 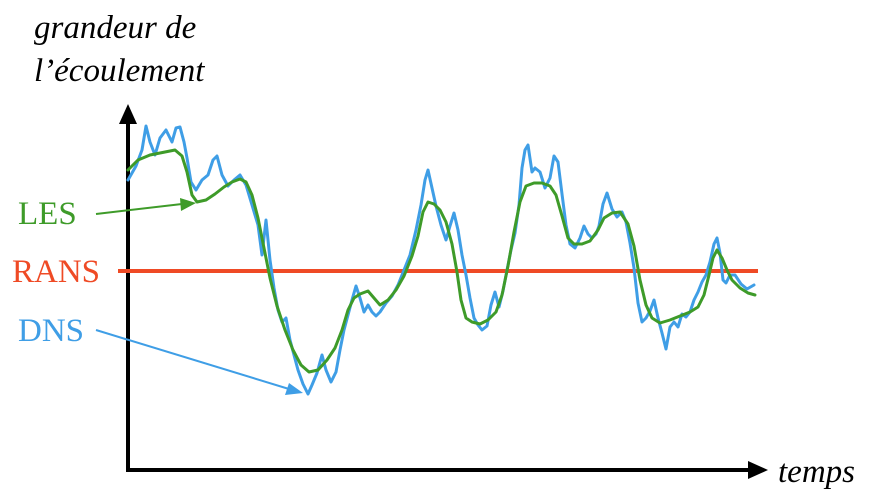 I want to click on label-dns: DNS, so click(x=51, y=331).